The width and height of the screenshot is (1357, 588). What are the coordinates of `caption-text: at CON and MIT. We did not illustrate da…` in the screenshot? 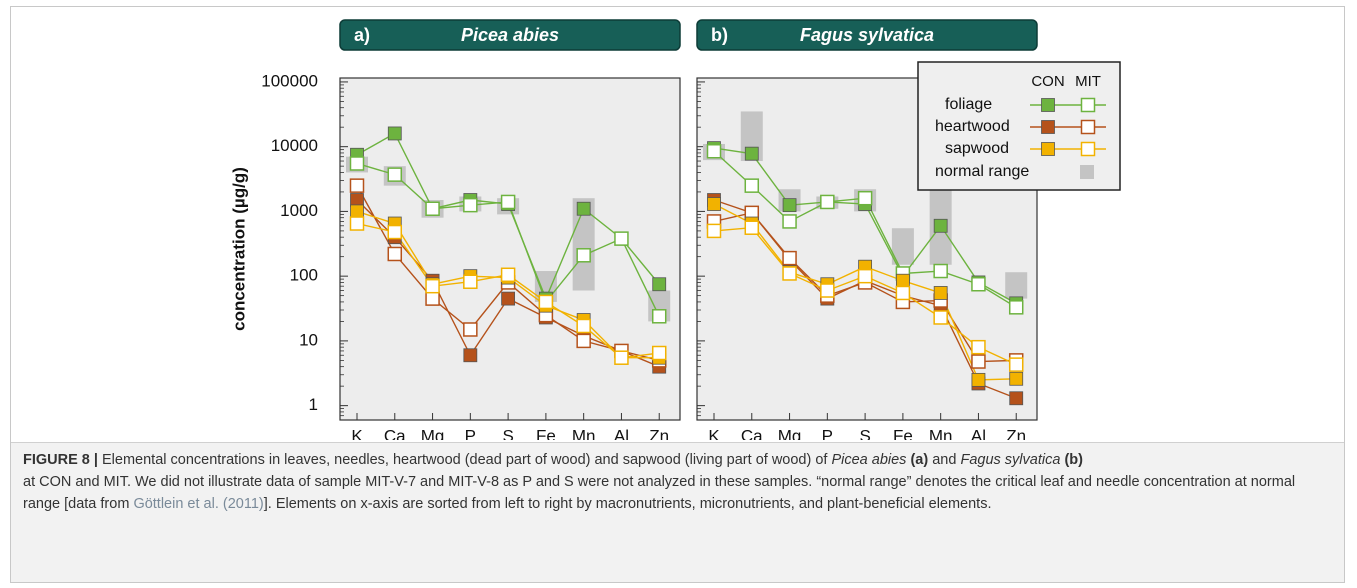 It's located at (659, 493).